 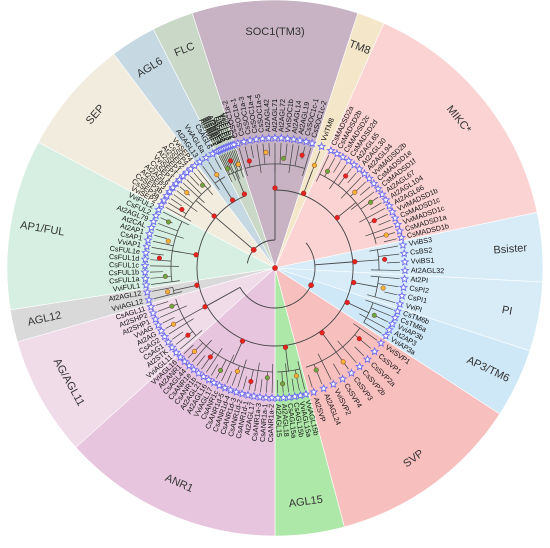 What do you see at coordinates (274, 32) in the screenshot?
I see `clade-label-soc1: SOC1(TM3)` at bounding box center [274, 32].